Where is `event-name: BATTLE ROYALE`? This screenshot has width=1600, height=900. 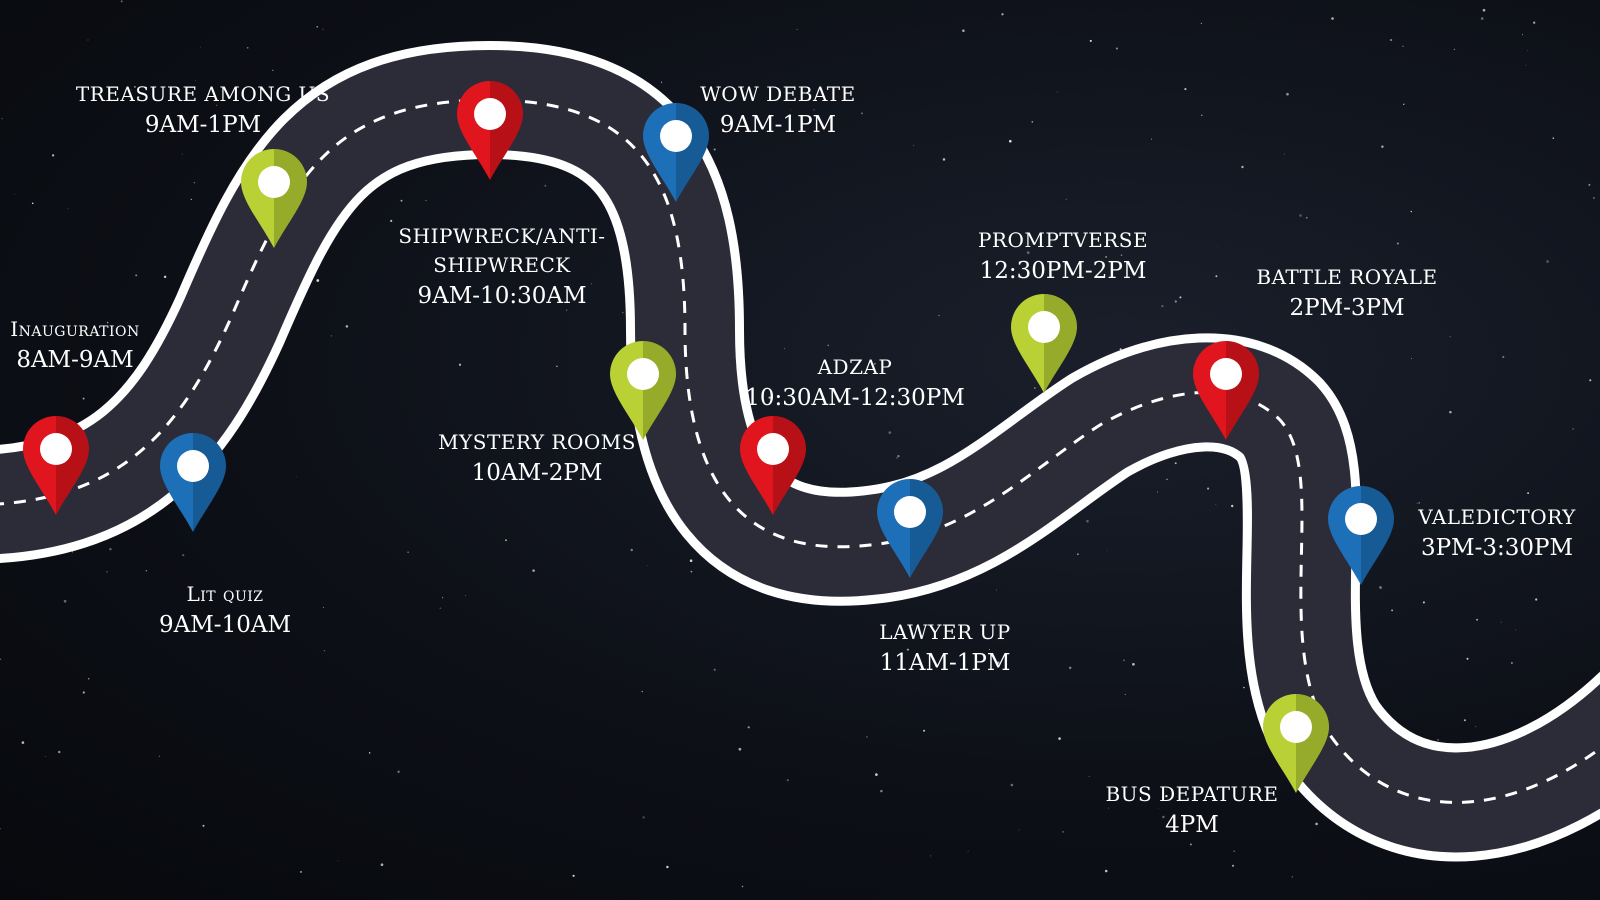 event-name: BATTLE ROYALE is located at coordinates (1347, 277).